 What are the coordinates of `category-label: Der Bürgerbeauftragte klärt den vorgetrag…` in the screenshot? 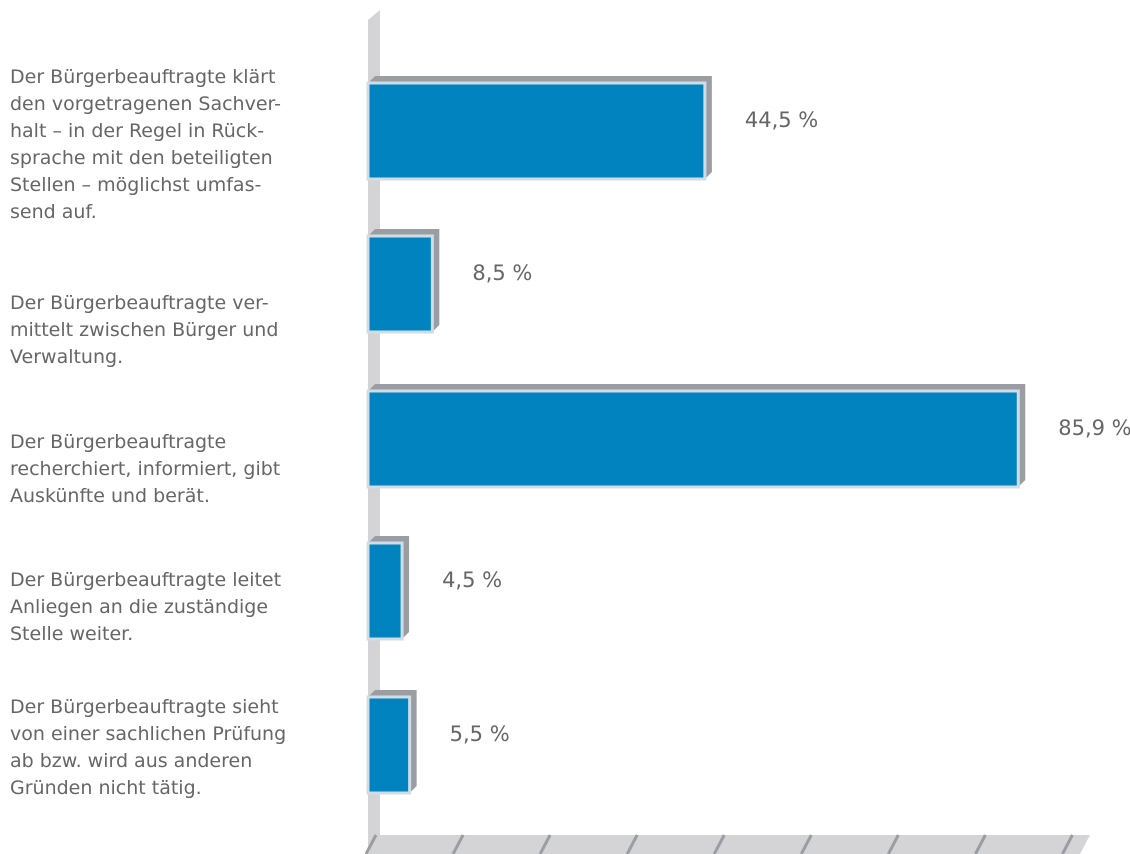 It's located at (145, 144).